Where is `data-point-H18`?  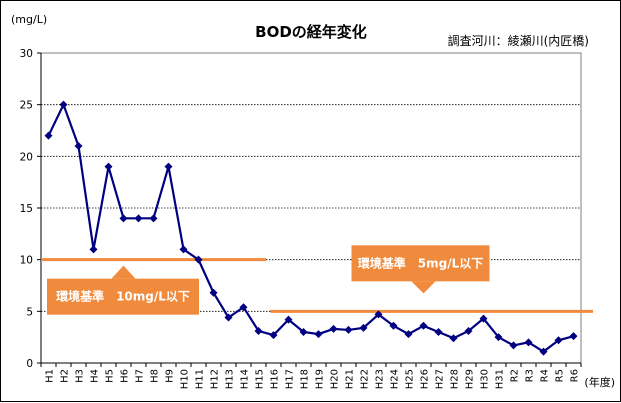 data-point-H18 is located at coordinates (303, 332).